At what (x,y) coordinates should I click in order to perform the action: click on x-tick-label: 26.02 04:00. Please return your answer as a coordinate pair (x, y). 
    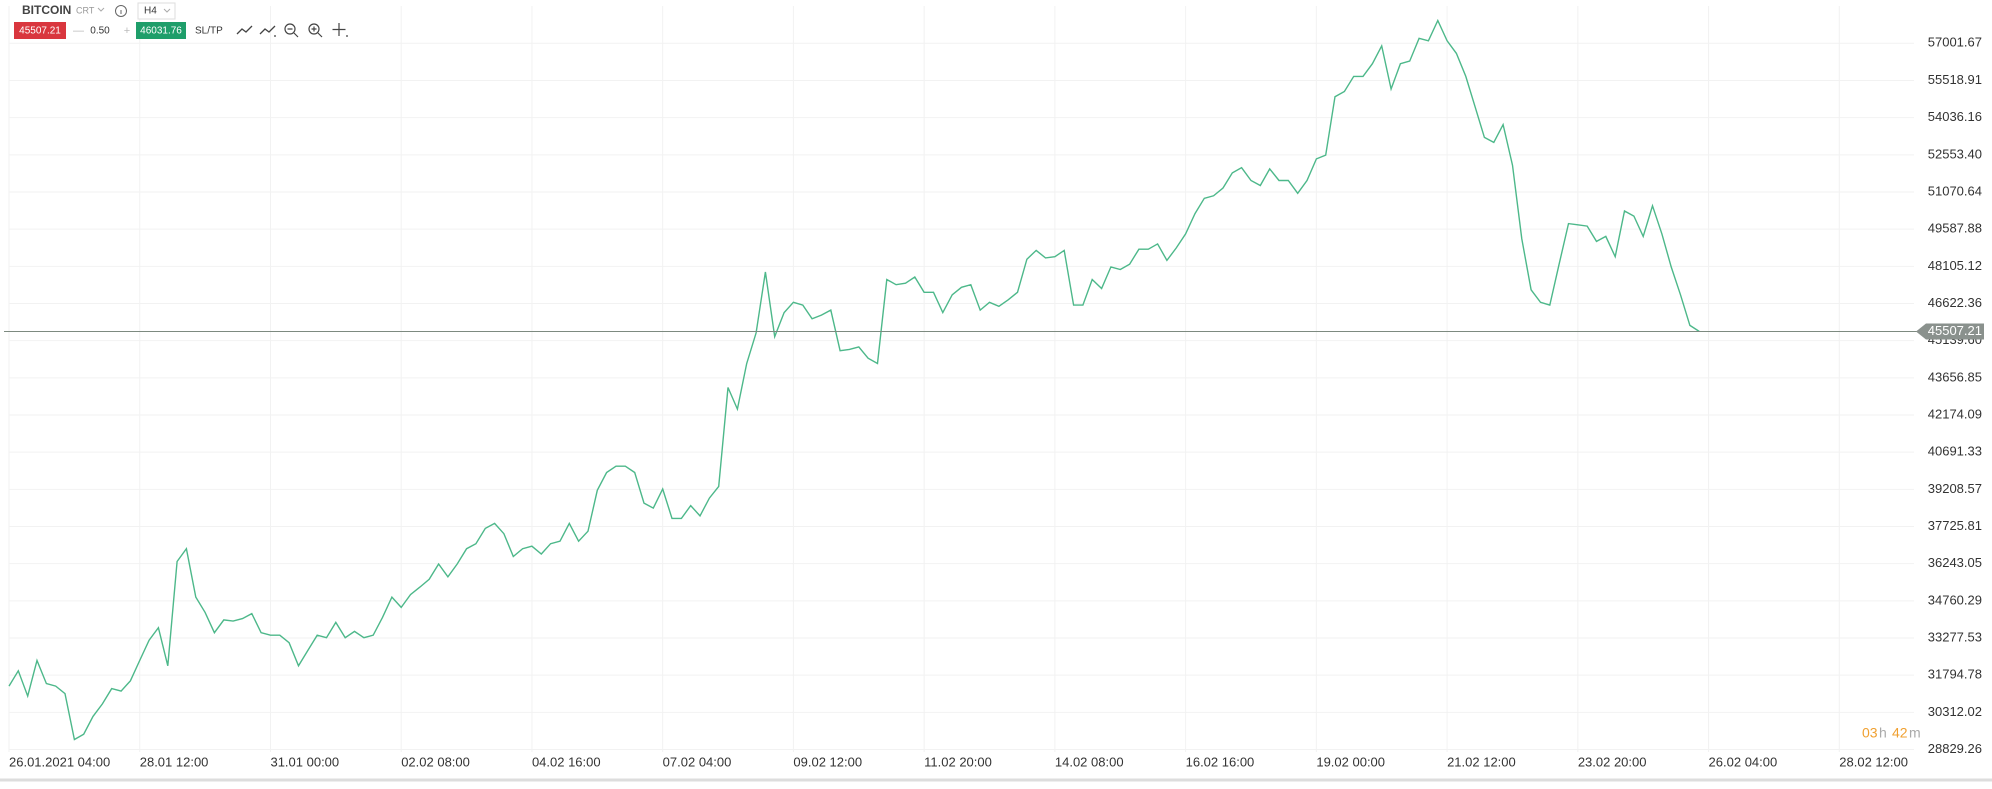
    Looking at the image, I should click on (1743, 761).